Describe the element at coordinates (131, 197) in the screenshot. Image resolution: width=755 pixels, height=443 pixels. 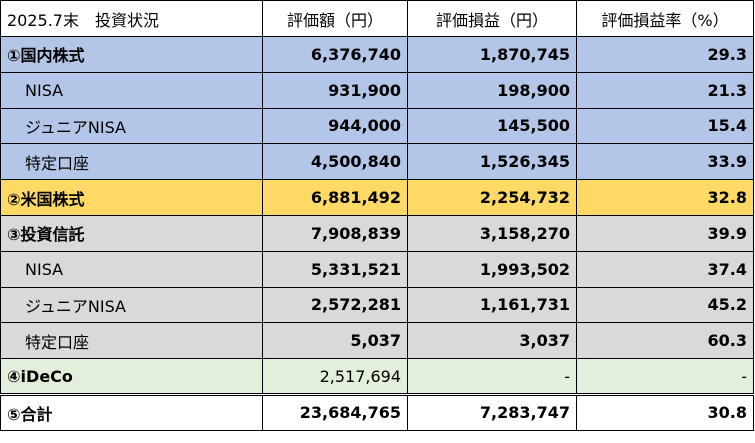
I see `row-label: ②米国株式` at that location.